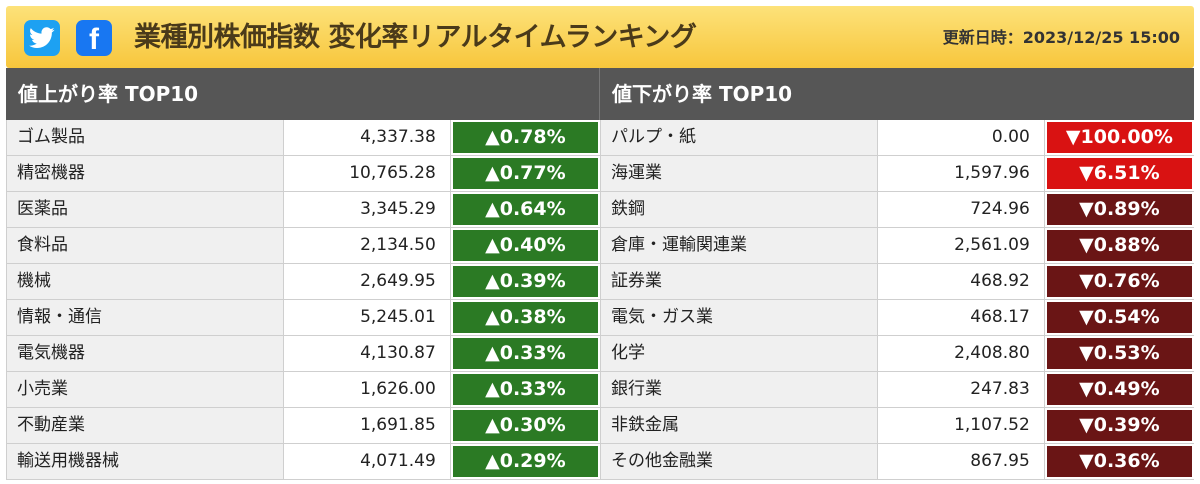 Image resolution: width=1200 pixels, height=484 pixels. I want to click on change-rate-badge: ▼0.49%, so click(1119, 389).